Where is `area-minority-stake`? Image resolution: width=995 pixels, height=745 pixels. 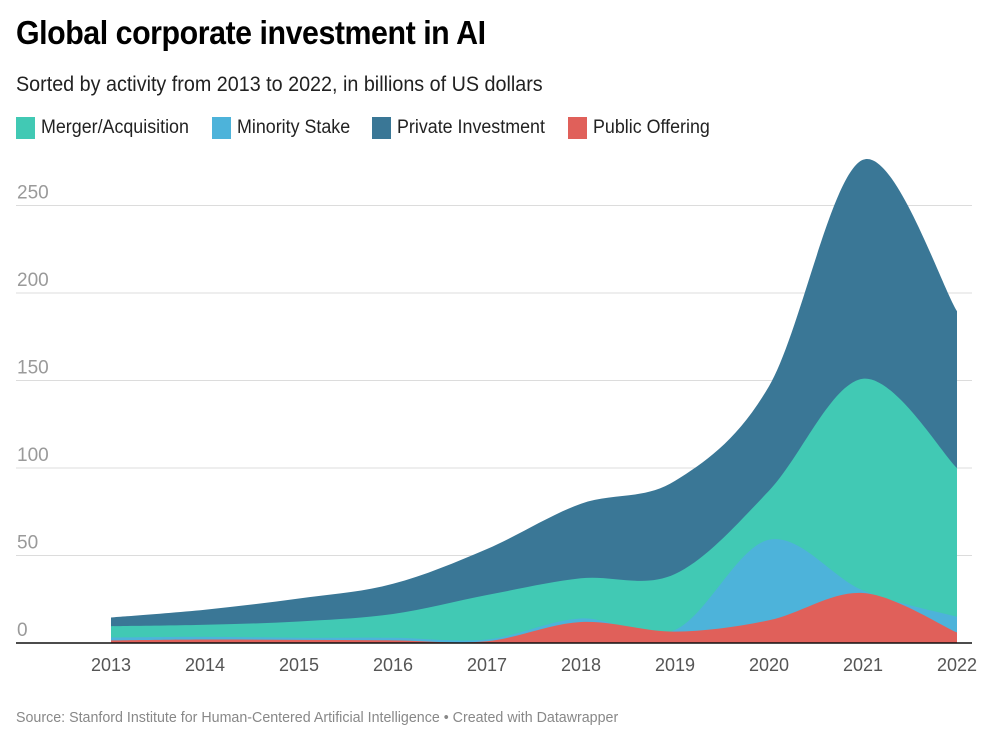
area-minority-stake is located at coordinates (534, 591).